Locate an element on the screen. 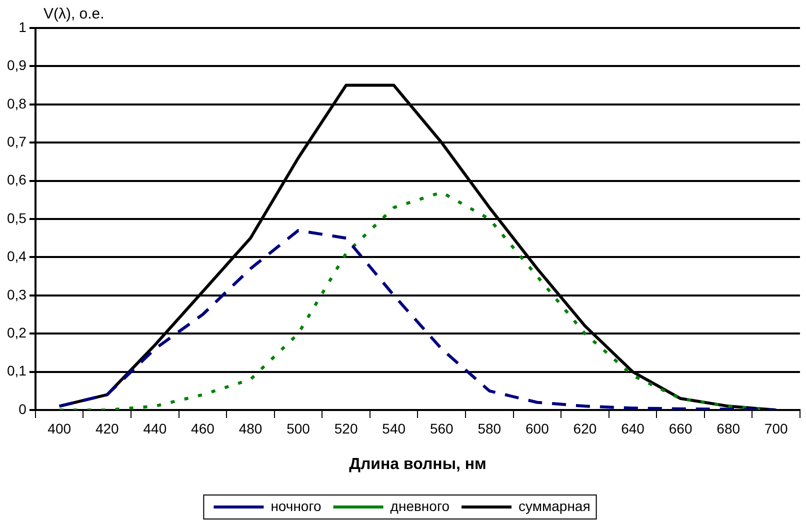  y-tick-label: 0,8 is located at coordinates (16, 103).